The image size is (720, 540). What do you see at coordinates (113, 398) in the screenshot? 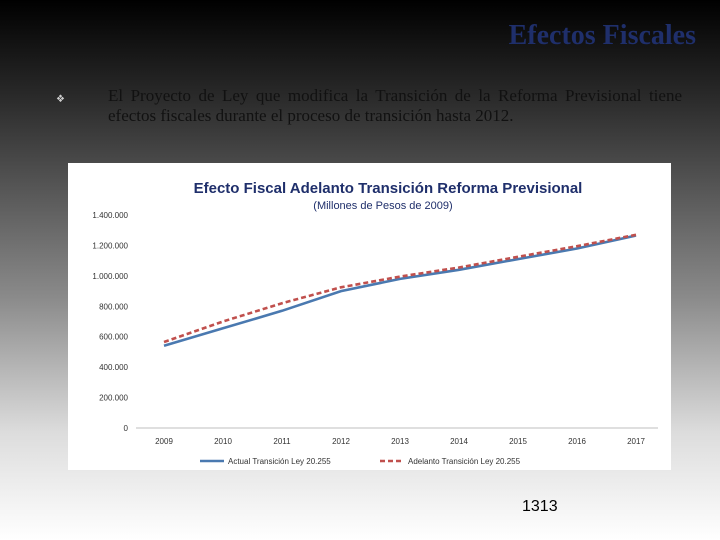
I see `y-tick-label: 200.000` at bounding box center [113, 398].